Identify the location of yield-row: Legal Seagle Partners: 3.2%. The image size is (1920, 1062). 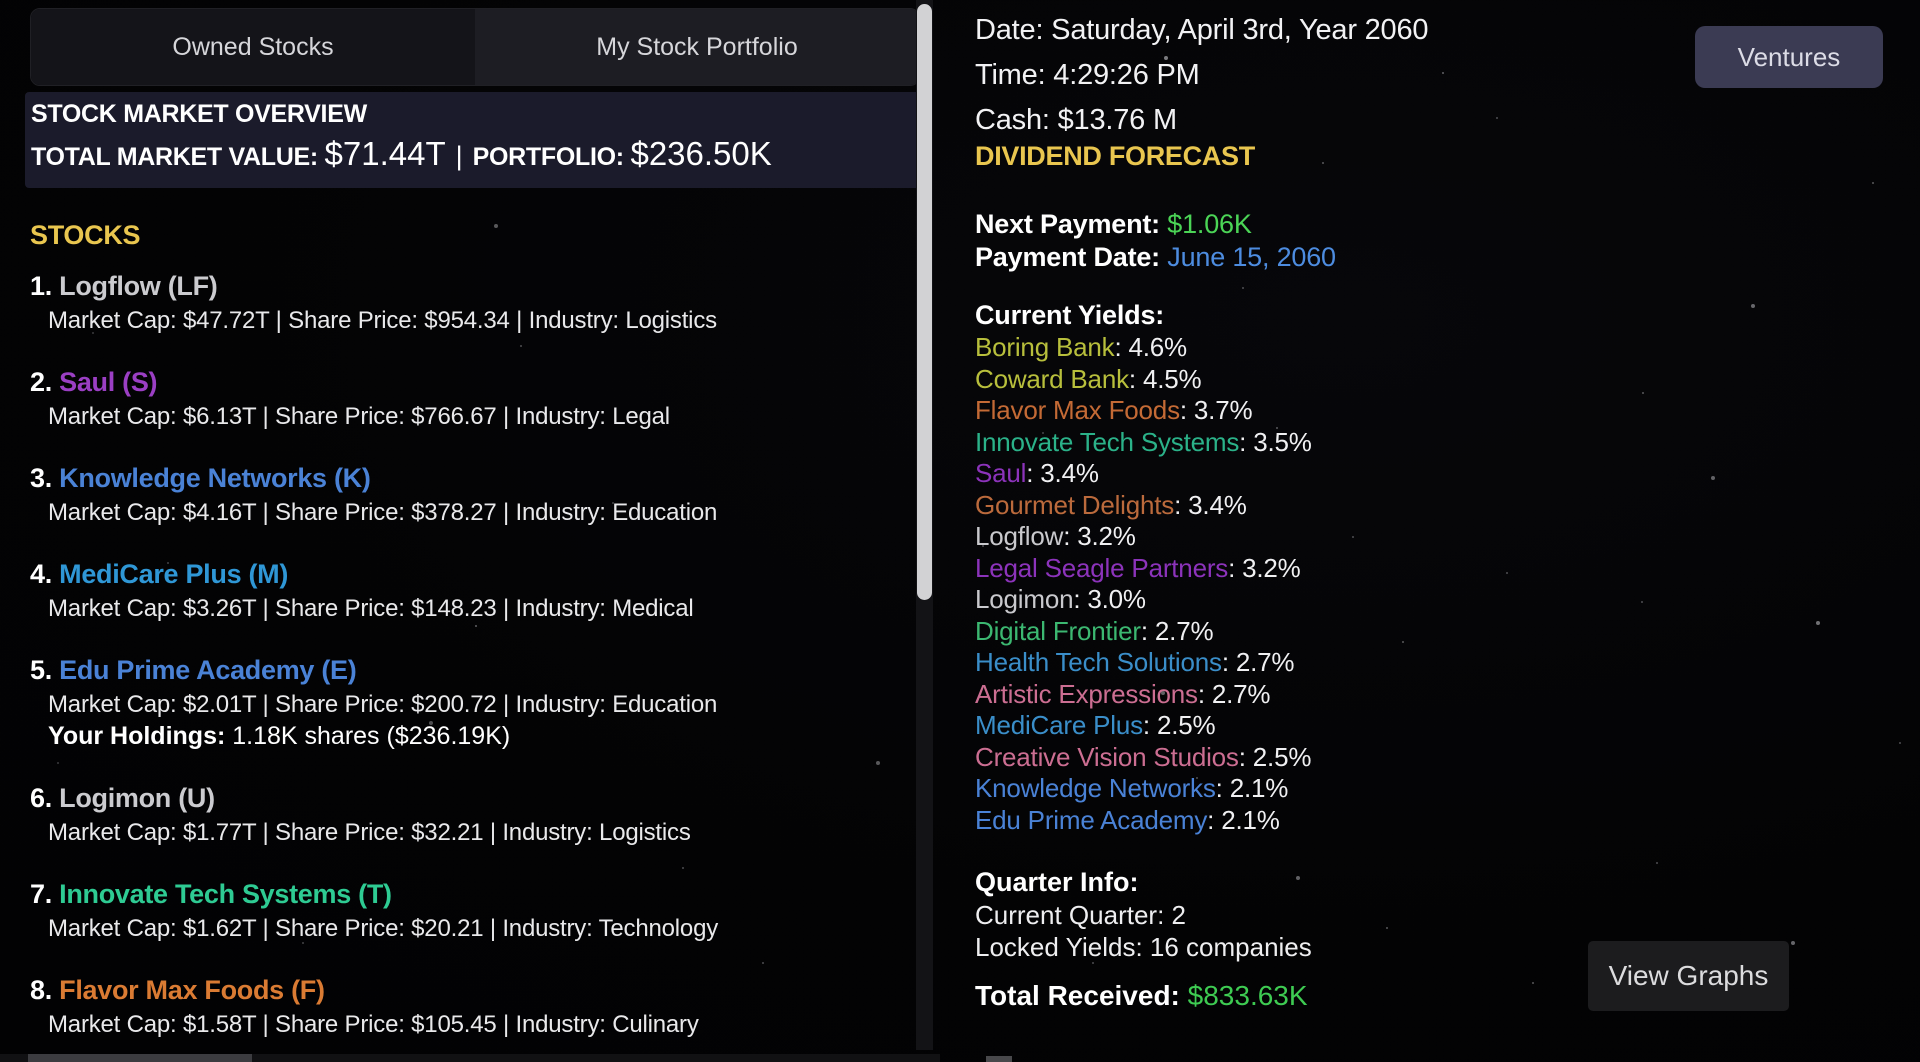
(1275, 569).